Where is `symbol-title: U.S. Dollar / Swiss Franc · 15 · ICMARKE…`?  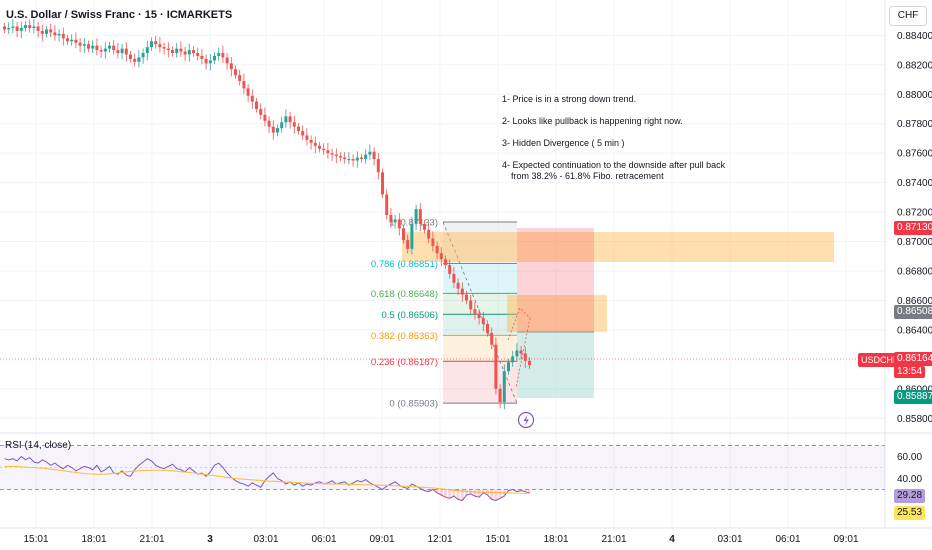 symbol-title: U.S. Dollar / Swiss Franc · 15 · ICMARKE… is located at coordinates (119, 15).